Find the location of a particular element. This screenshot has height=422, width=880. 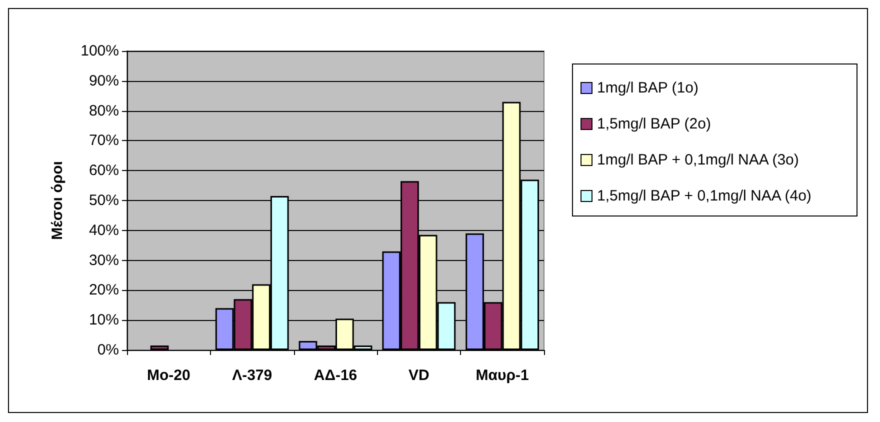

legend-label: 1mg/l BAP + 0,1mg/l NAA (3o) is located at coordinates (698, 160).